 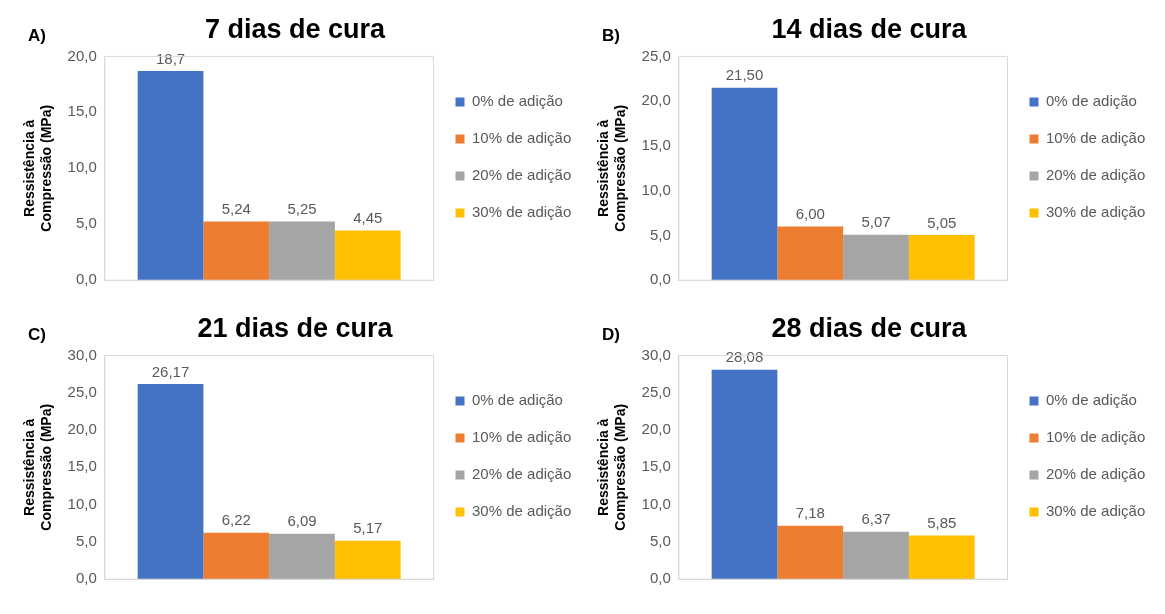 What do you see at coordinates (295, 28) in the screenshot?
I see `chart-title: 7 dias de cura` at bounding box center [295, 28].